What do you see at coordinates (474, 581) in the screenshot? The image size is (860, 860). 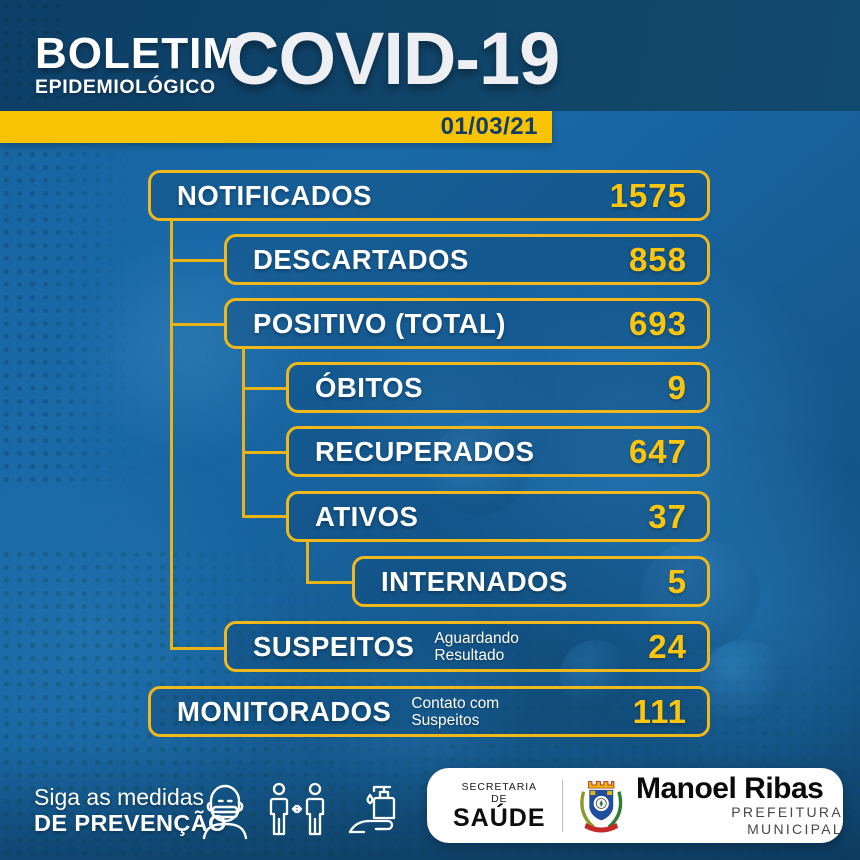 I see `stat-label: INTERNADOS` at bounding box center [474, 581].